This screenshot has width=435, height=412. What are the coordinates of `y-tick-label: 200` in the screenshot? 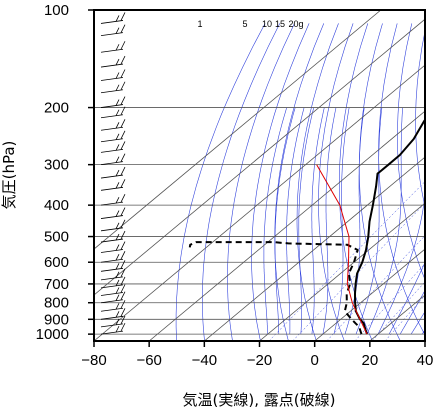 It's located at (56, 108).